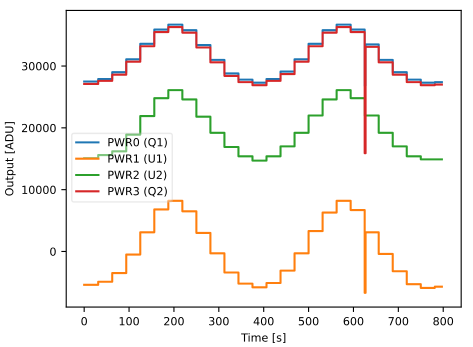 This screenshot has height=347, width=473. I want to click on y-tick-label: 20000, so click(39, 128).